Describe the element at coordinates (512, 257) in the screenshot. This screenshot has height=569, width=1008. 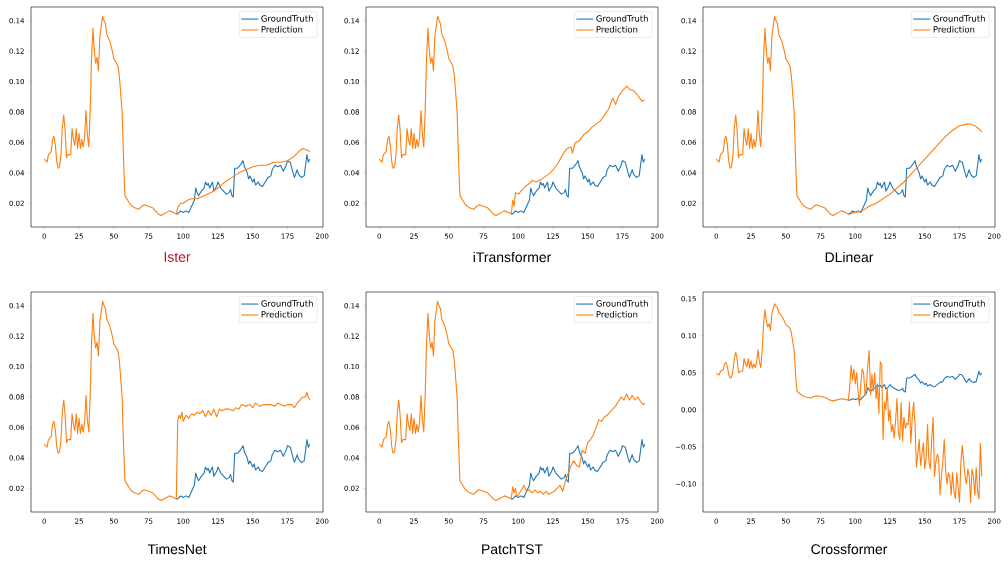
I see `text: iTransformer` at that location.